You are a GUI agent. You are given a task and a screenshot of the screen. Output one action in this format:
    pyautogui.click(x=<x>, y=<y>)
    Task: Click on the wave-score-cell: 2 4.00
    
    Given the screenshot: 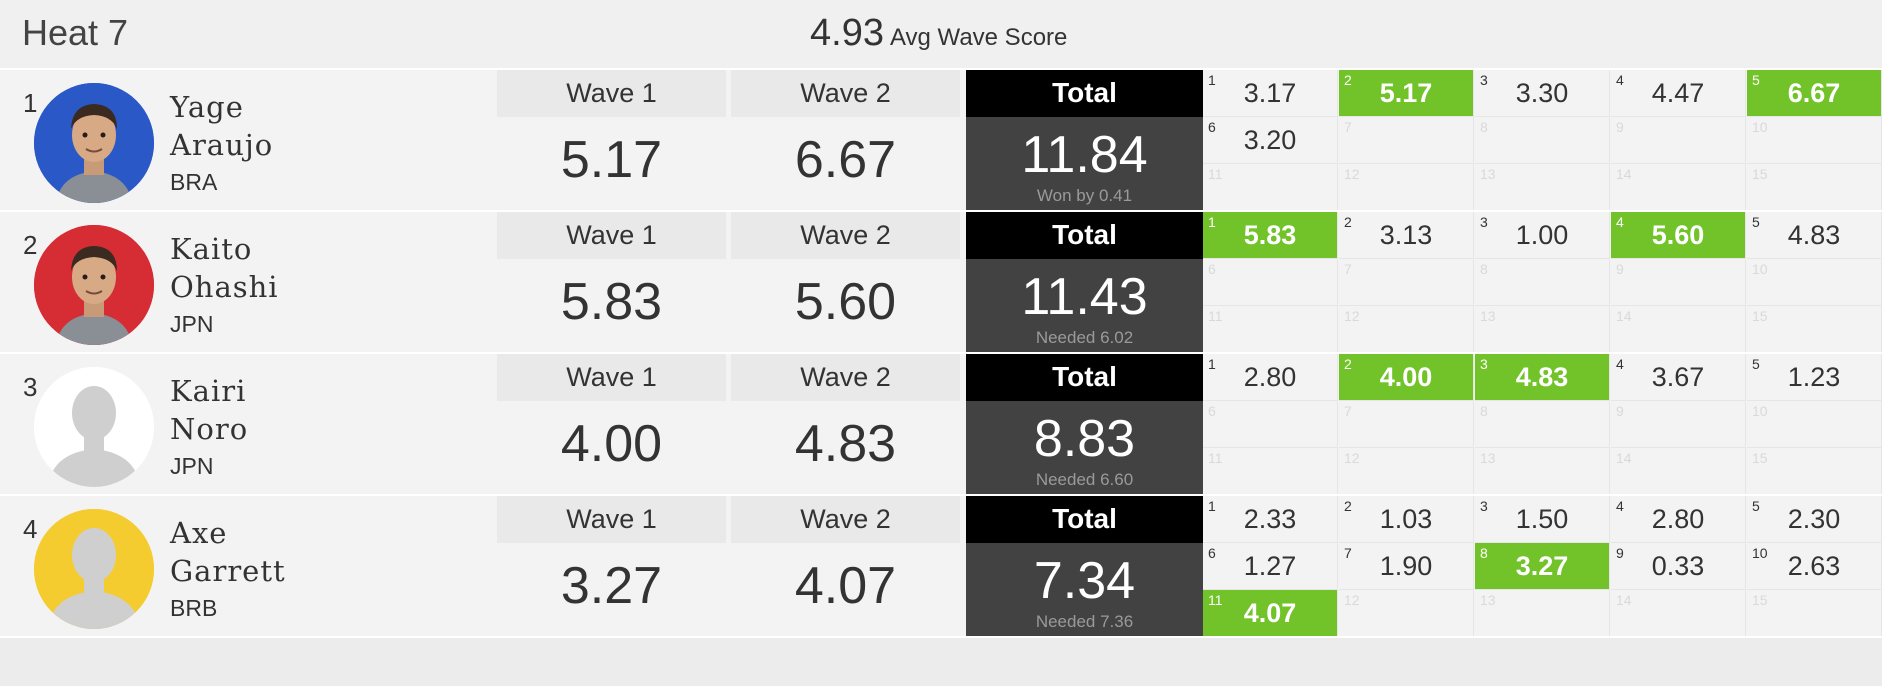 What is the action you would take?
    pyautogui.click(x=1406, y=377)
    